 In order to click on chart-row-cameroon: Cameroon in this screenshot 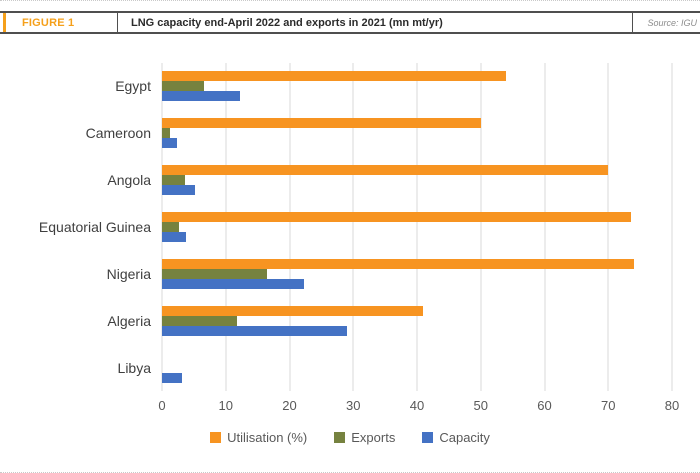, I will do `click(336, 133)`.